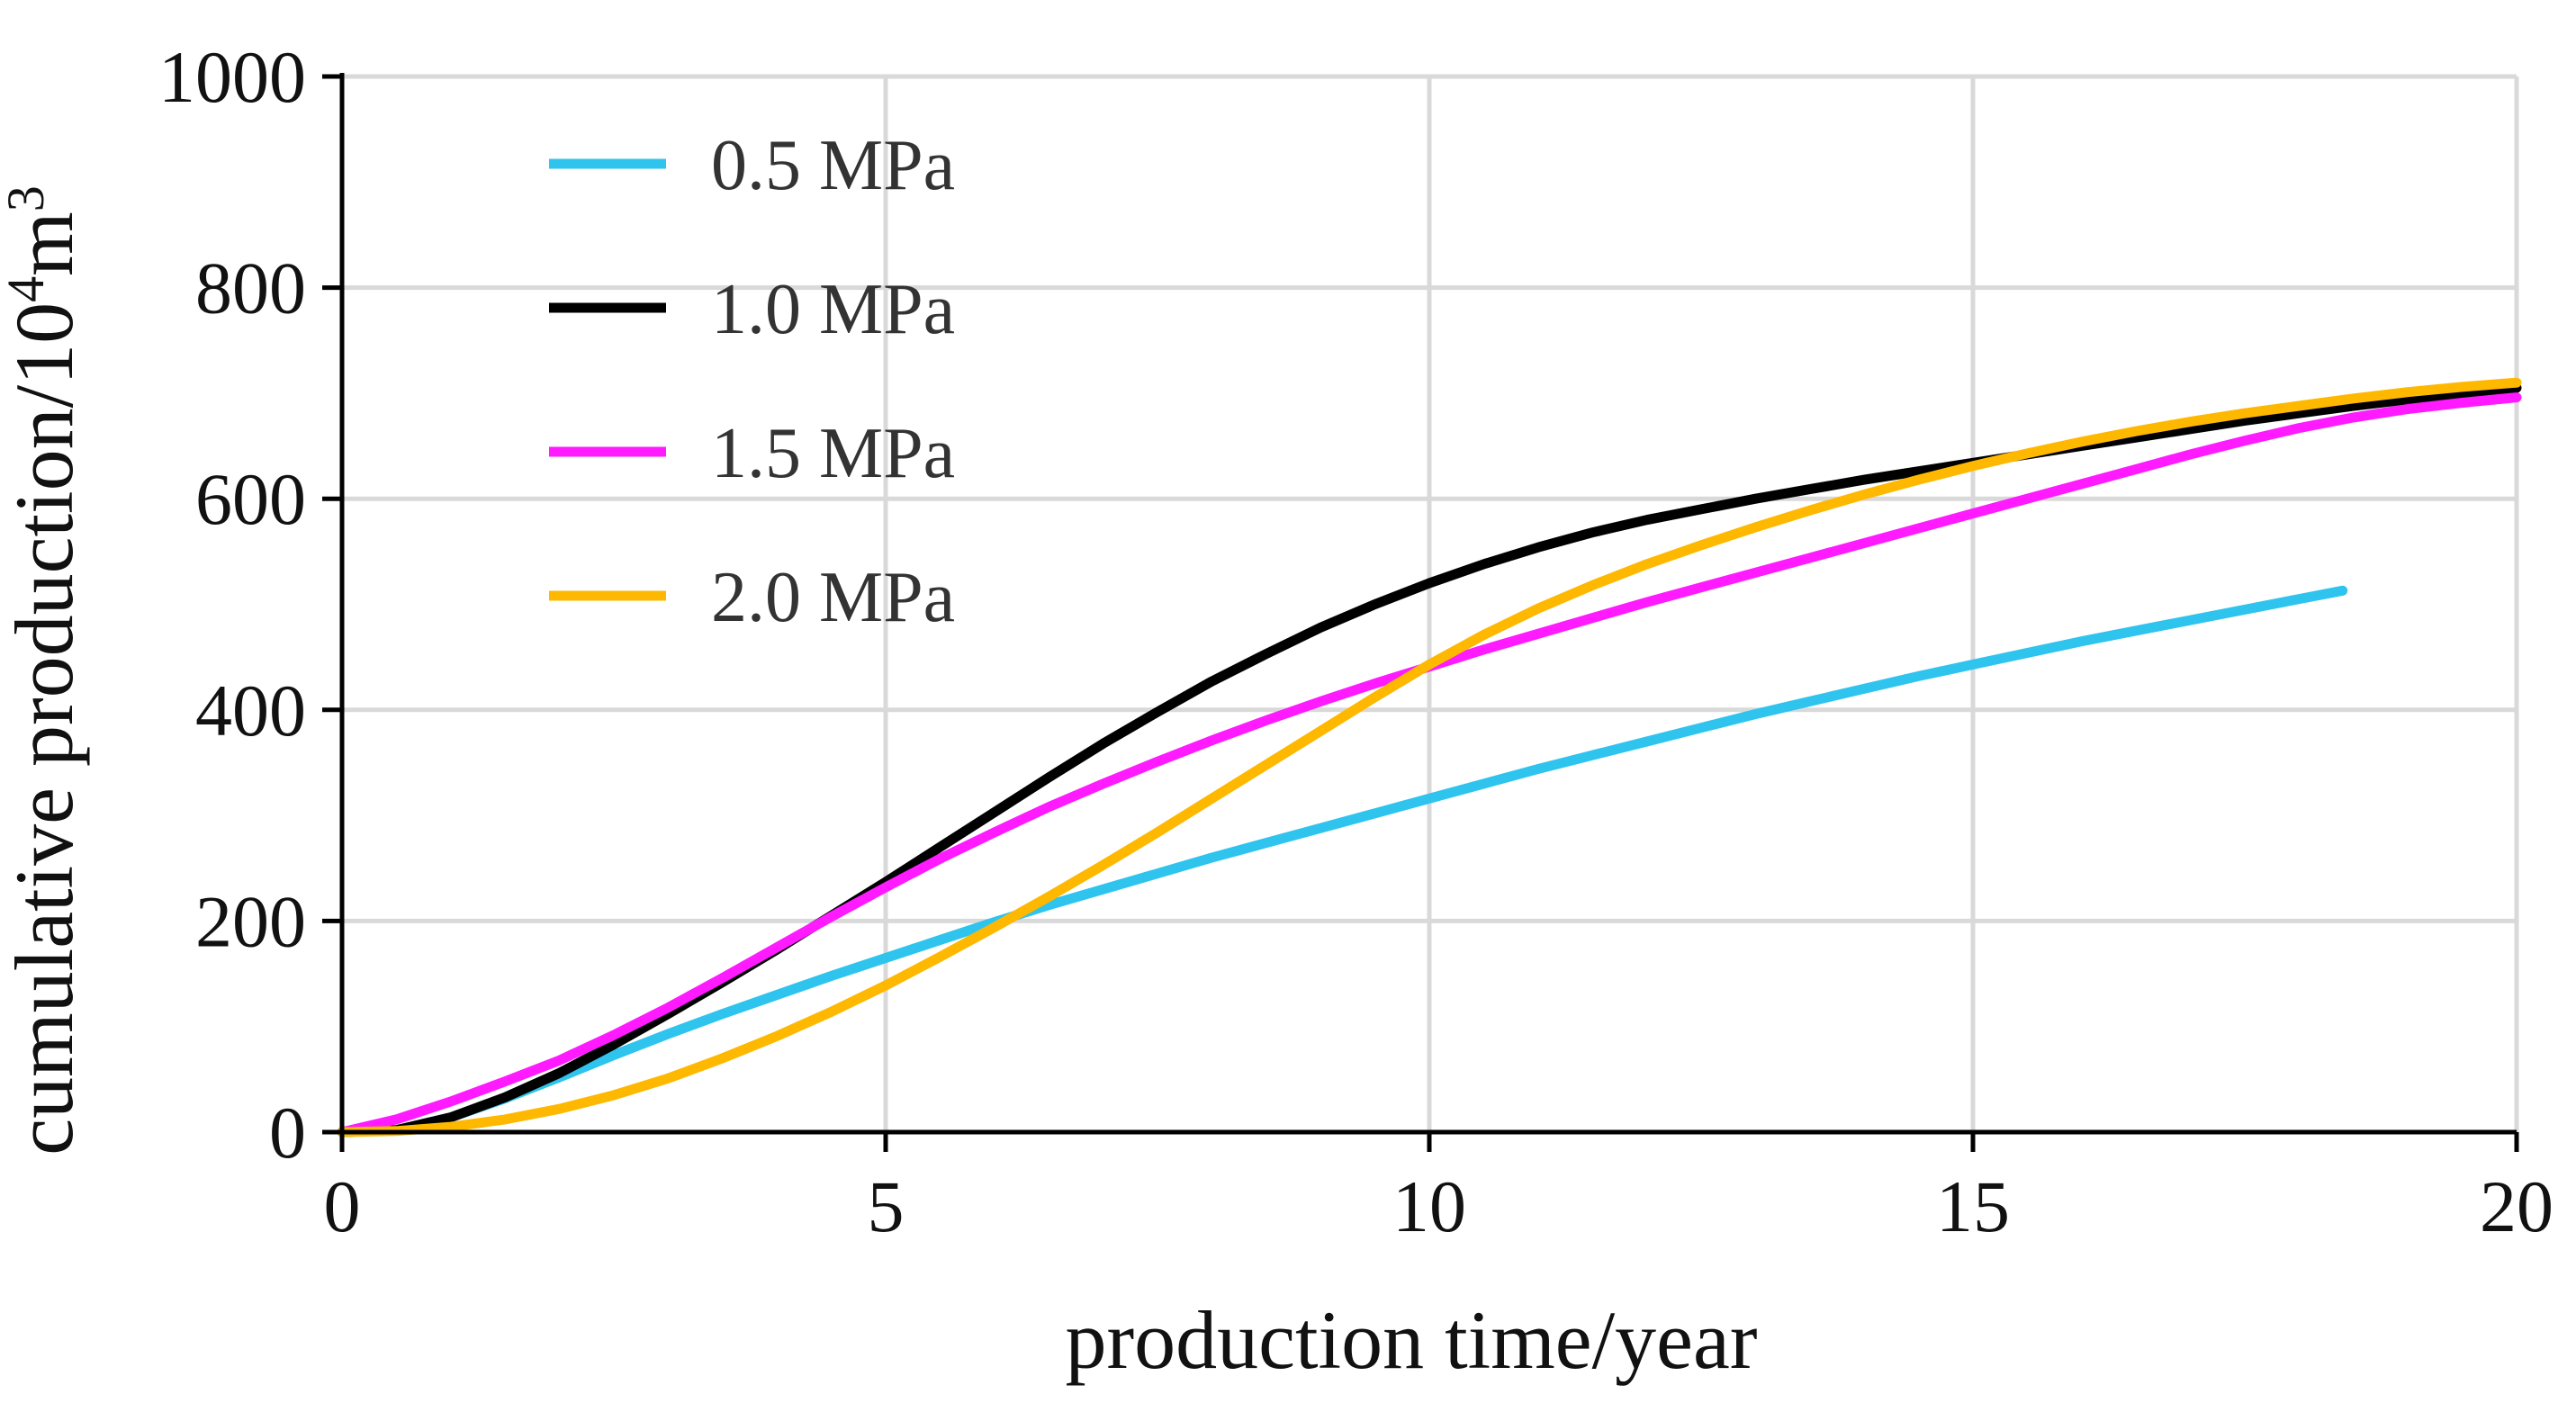  What do you see at coordinates (1973, 1206) in the screenshot?
I see `x-tick-label-15: 15` at bounding box center [1973, 1206].